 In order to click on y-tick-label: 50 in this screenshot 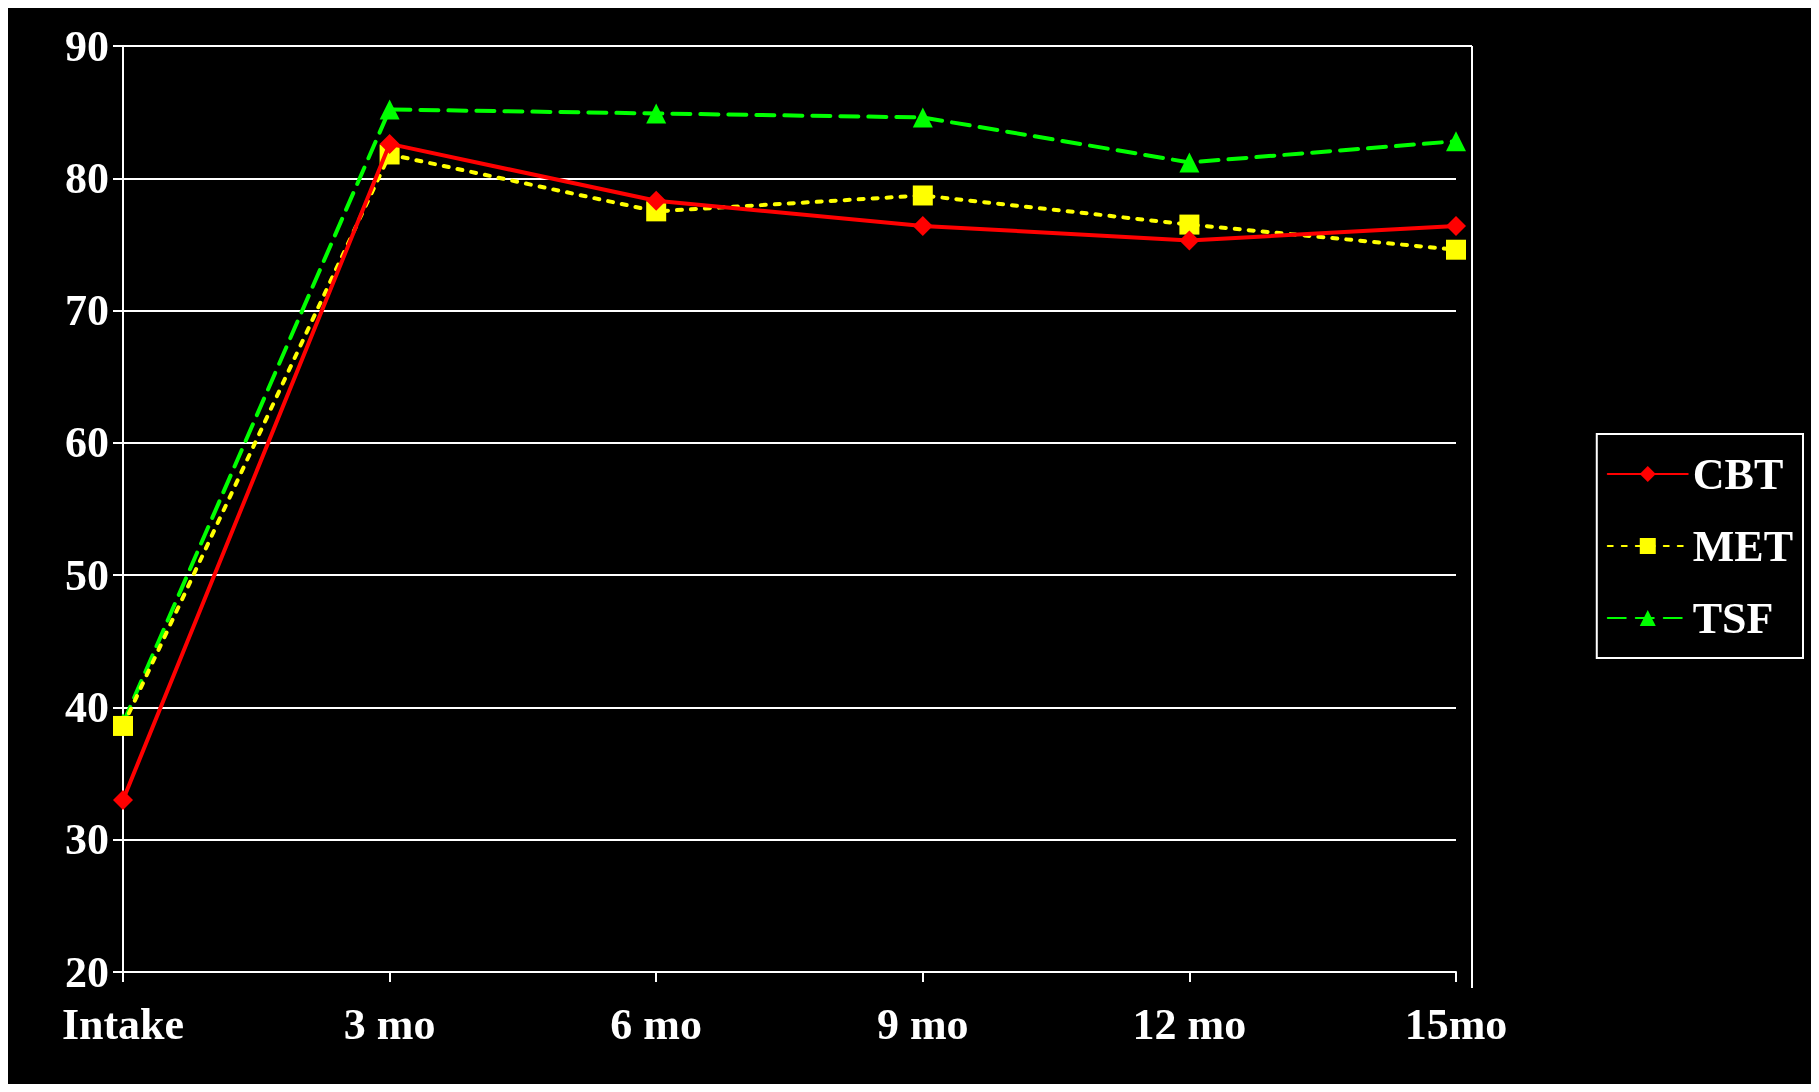, I will do `click(87, 575)`.